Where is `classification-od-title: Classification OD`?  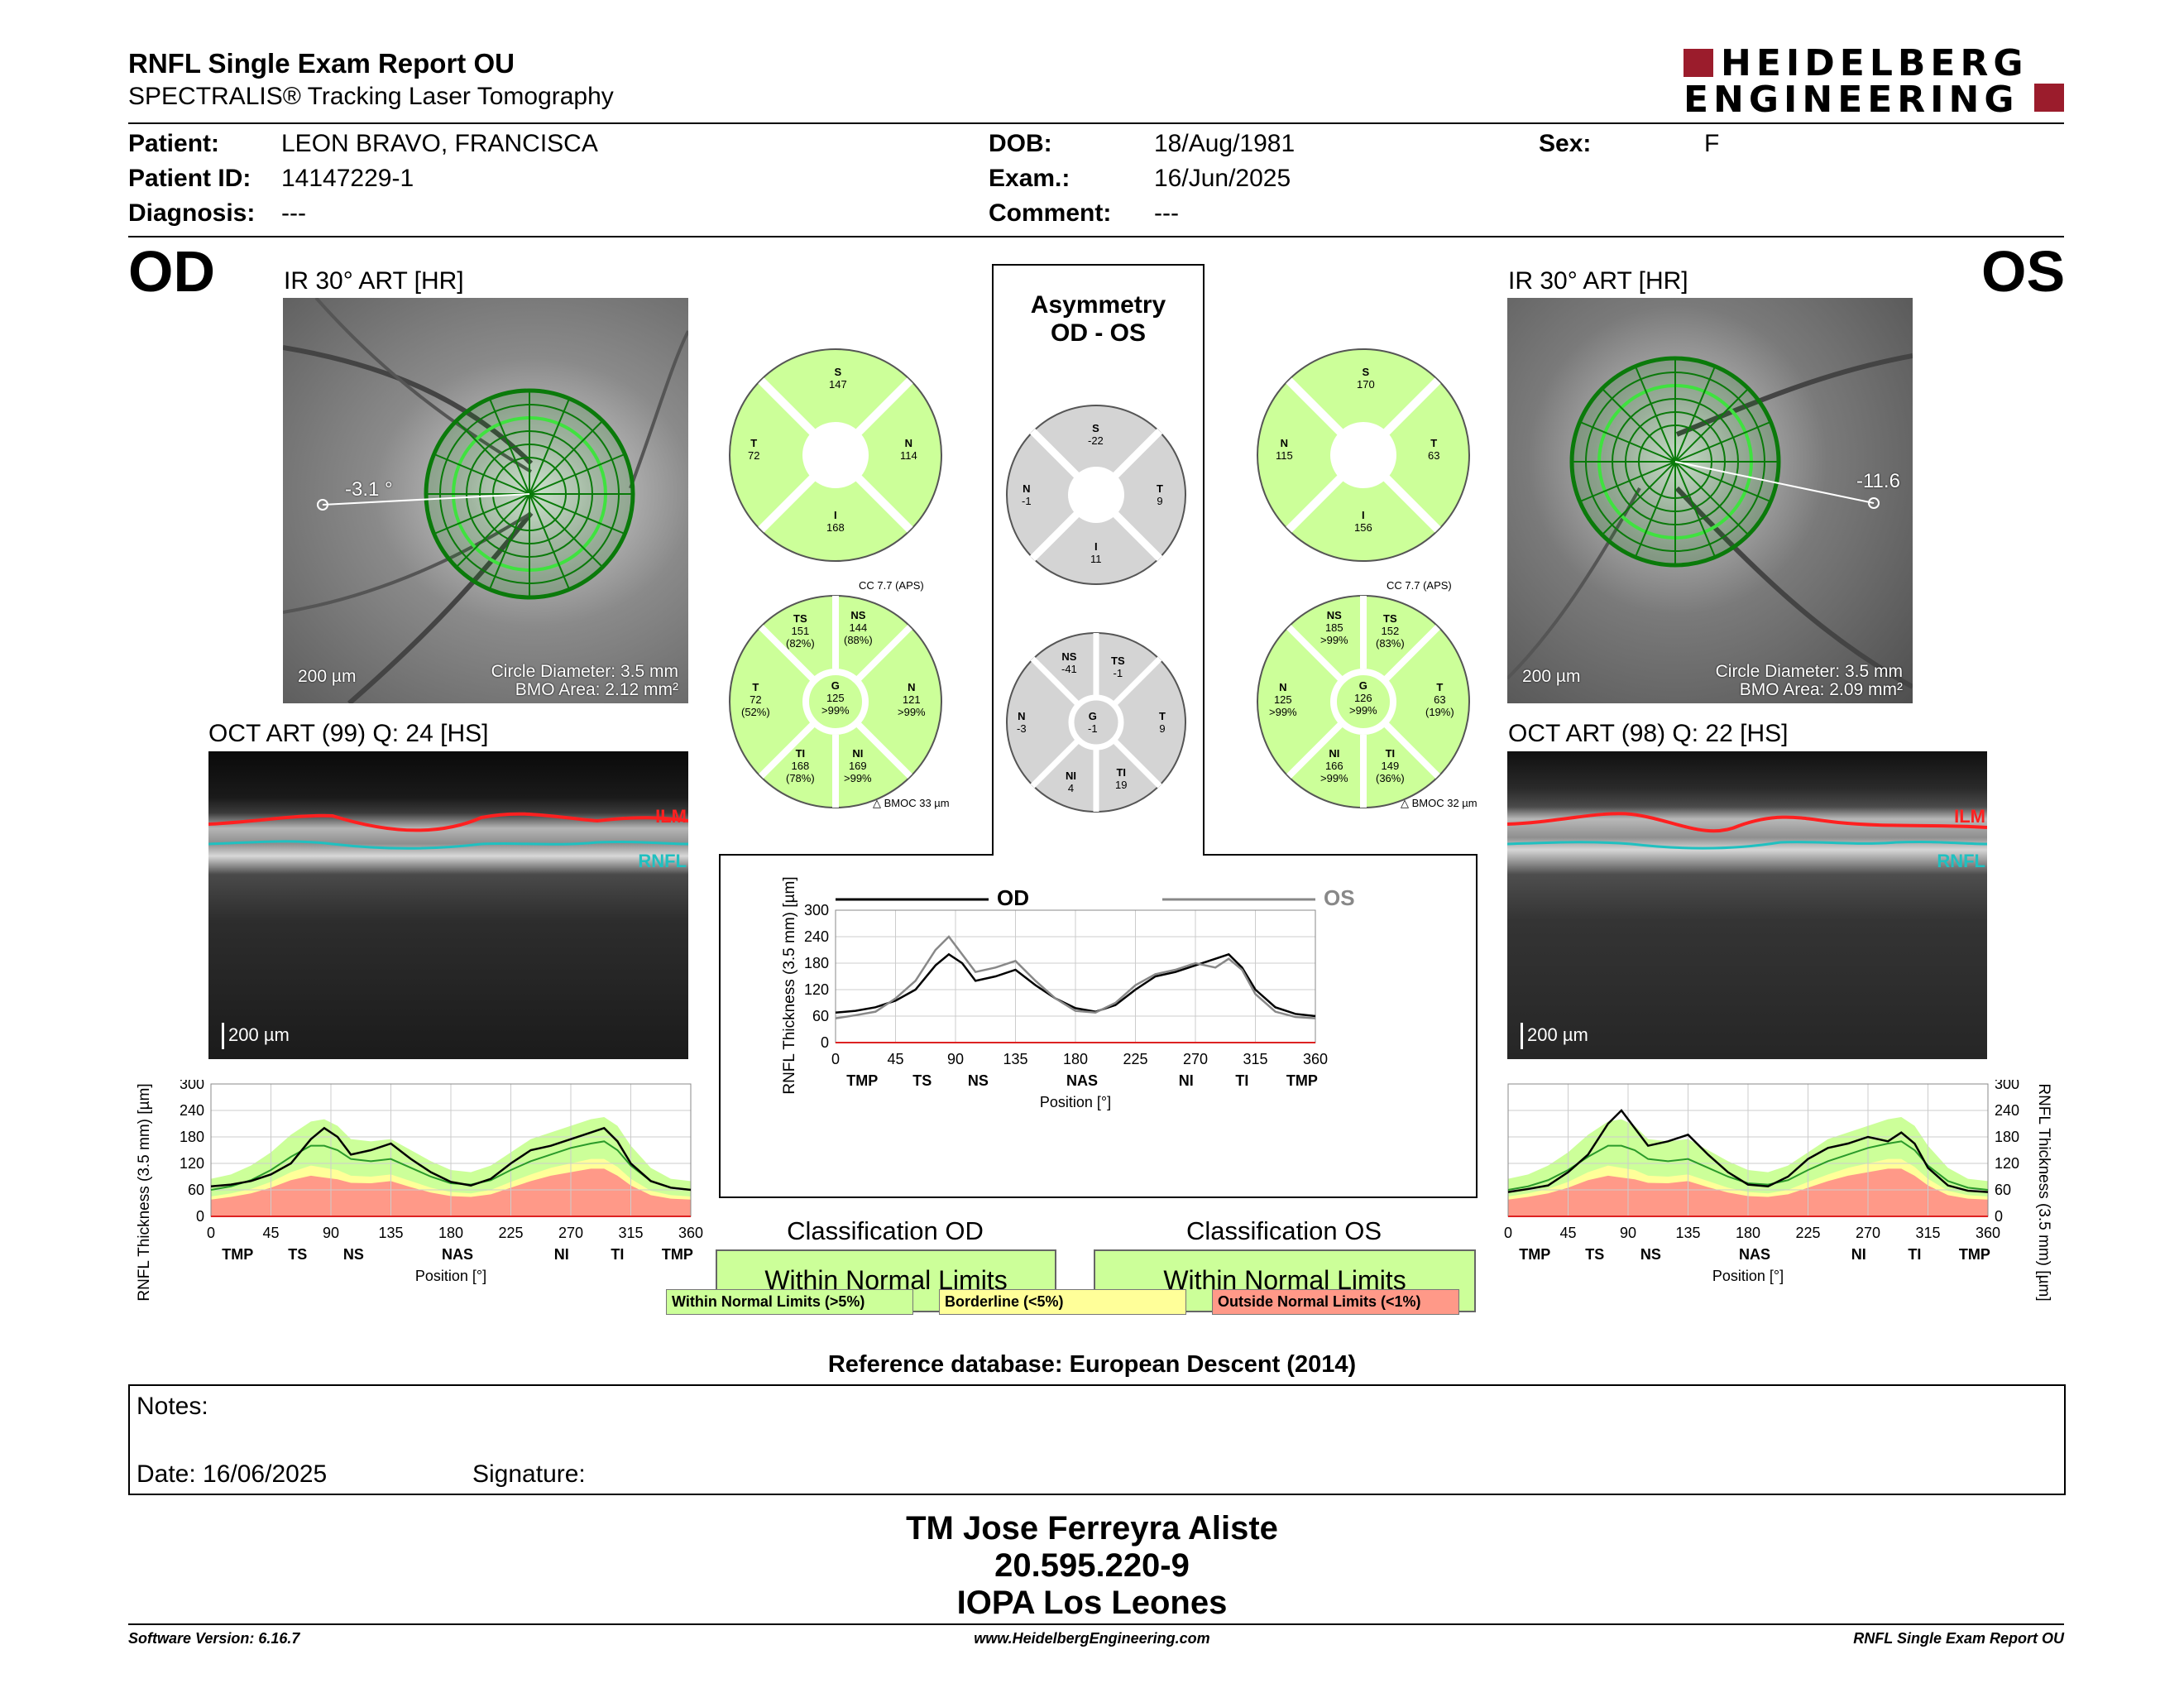
classification-od-title: Classification OD is located at coordinates (885, 1230).